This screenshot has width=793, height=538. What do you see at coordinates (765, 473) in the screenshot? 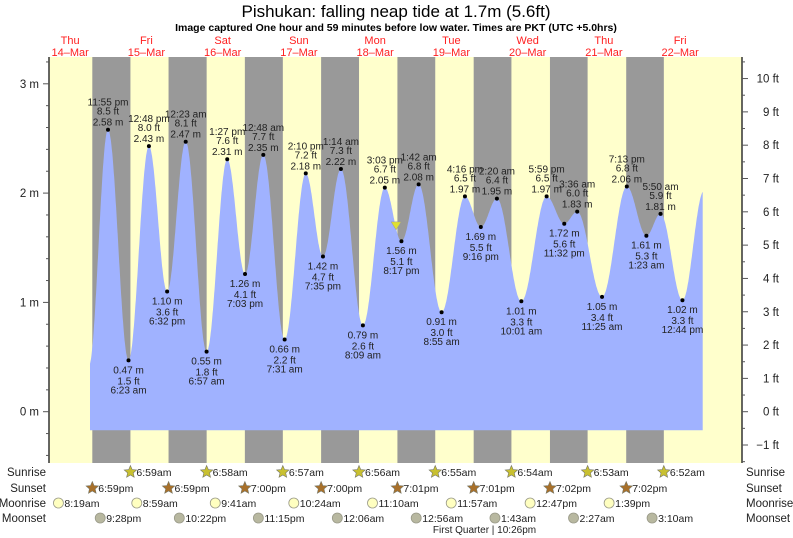
I see `sunrise-row-label-right: Sunrise` at bounding box center [765, 473].